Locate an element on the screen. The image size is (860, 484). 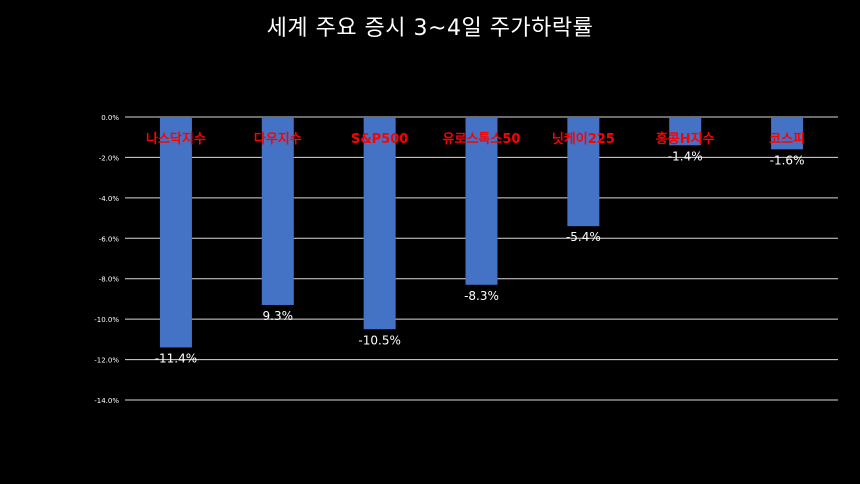
data-label: -8.3% is located at coordinates (481, 296).